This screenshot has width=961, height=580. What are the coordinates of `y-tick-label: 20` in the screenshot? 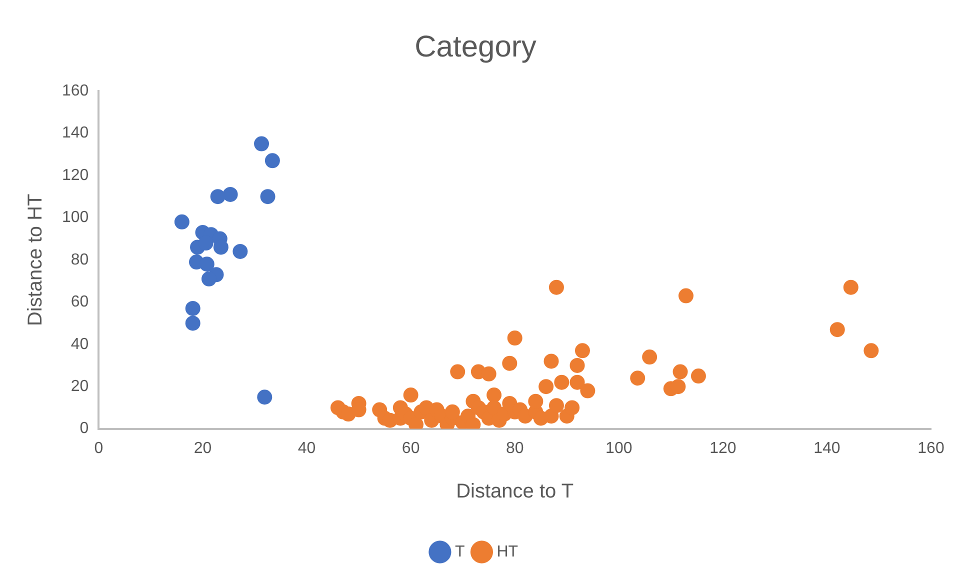 It's located at (79, 386).